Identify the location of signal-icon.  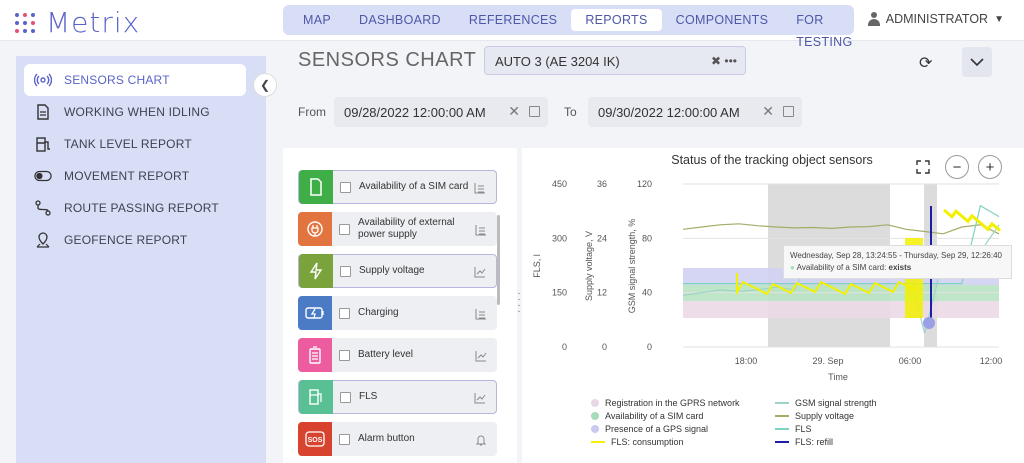
(43, 80).